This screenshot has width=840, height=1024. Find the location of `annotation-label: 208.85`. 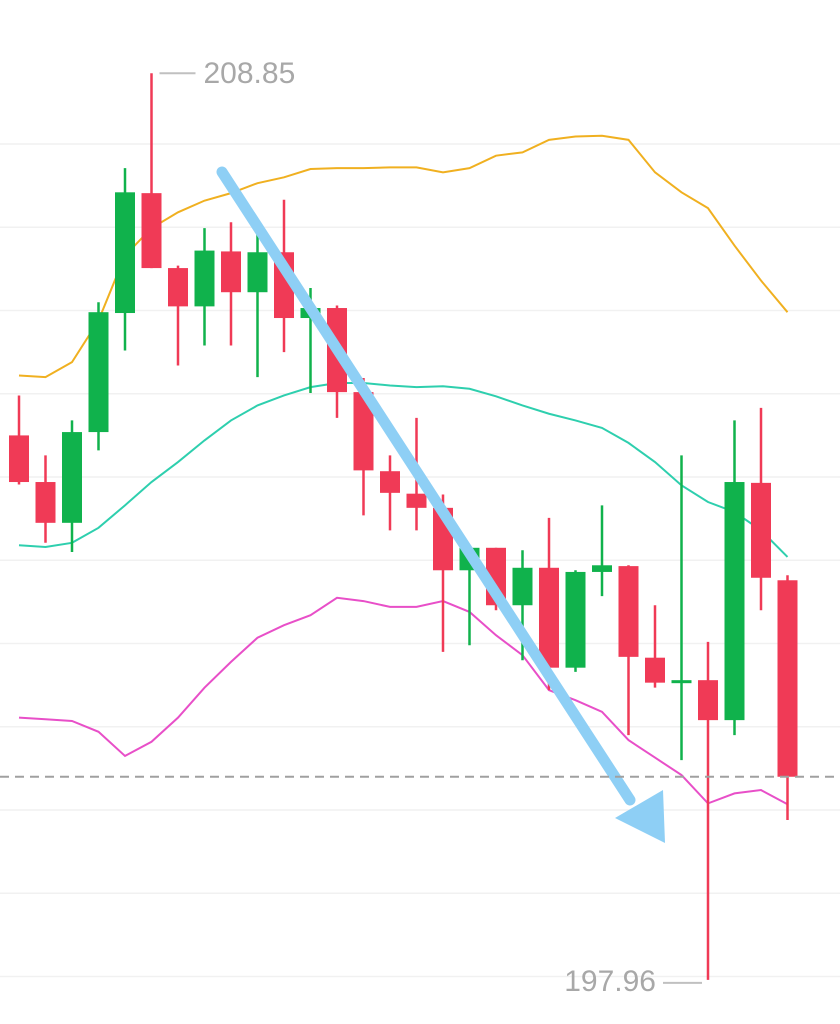

annotation-label: 208.85 is located at coordinates (250, 73).